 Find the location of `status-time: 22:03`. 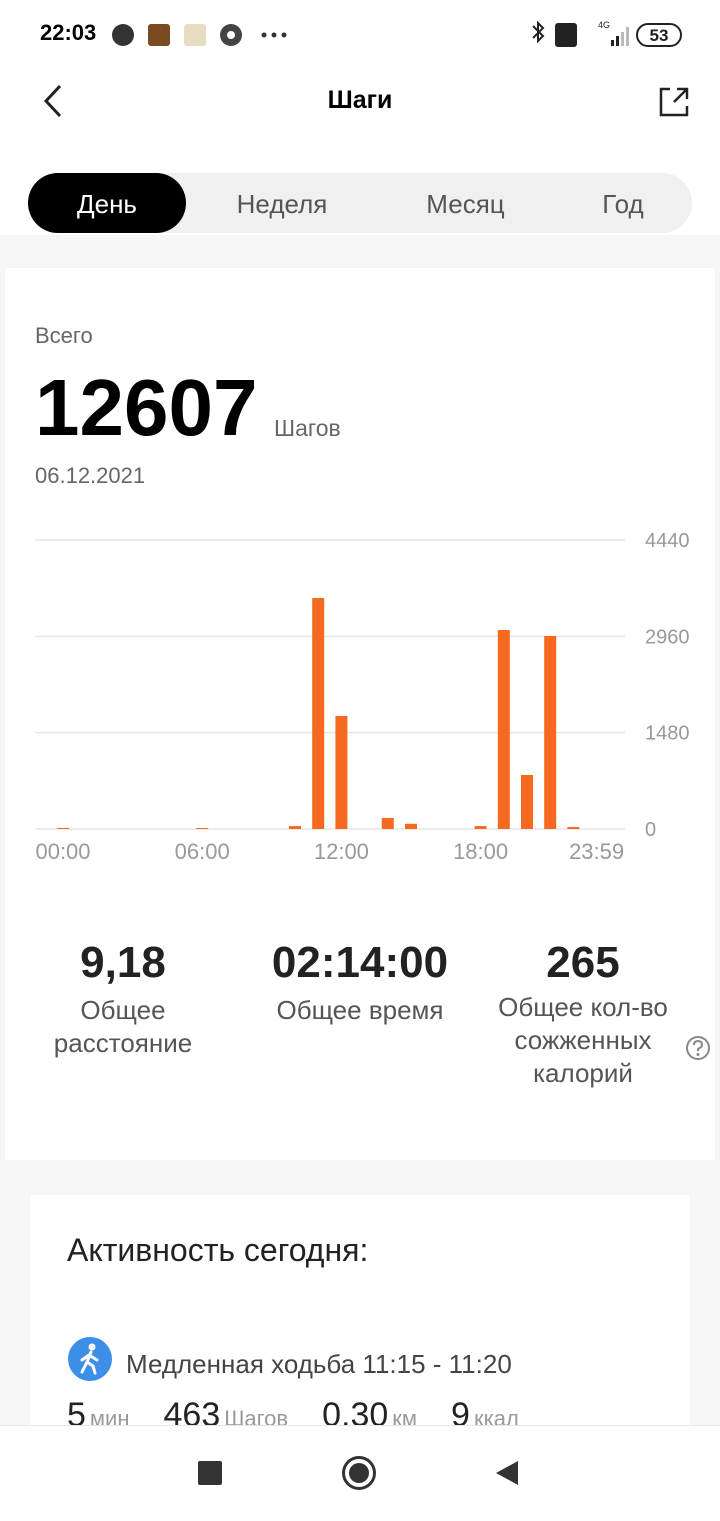

status-time: 22:03 is located at coordinates (68, 32).